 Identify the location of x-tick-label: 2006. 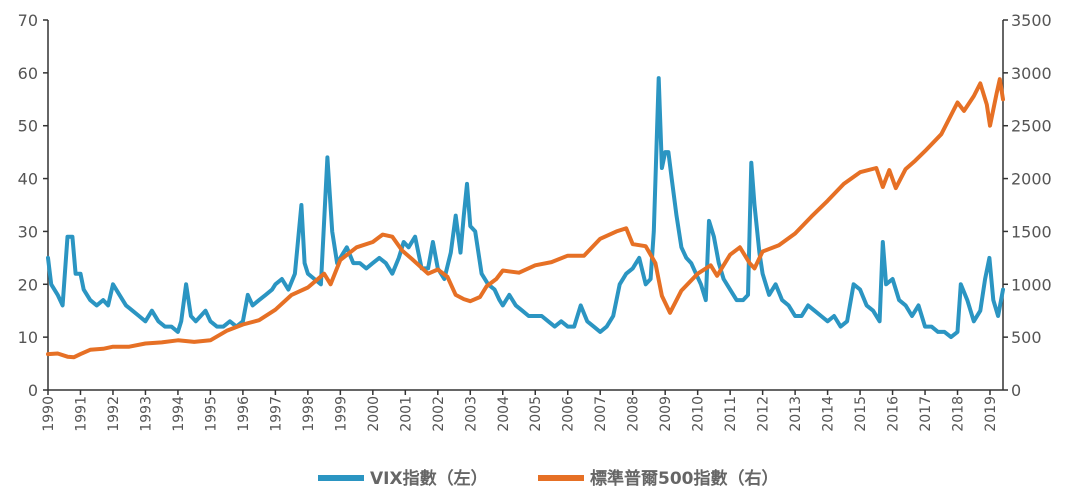
(569, 414).